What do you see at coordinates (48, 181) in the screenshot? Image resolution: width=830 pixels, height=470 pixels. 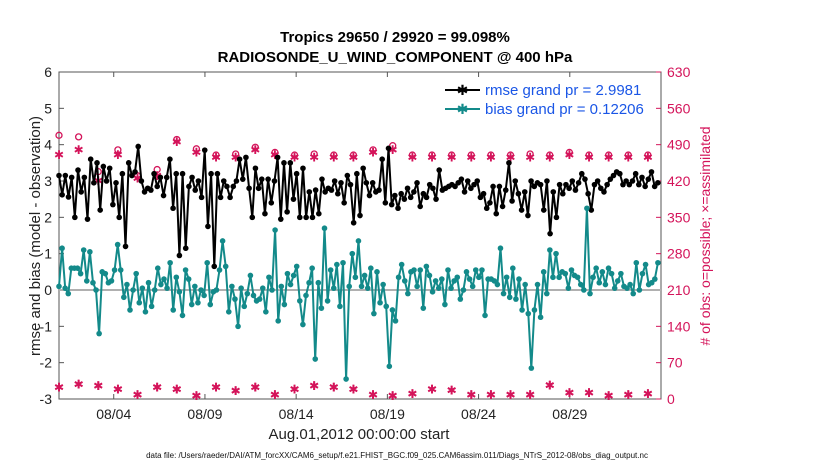 I see `y-tick-label: 3` at bounding box center [48, 181].